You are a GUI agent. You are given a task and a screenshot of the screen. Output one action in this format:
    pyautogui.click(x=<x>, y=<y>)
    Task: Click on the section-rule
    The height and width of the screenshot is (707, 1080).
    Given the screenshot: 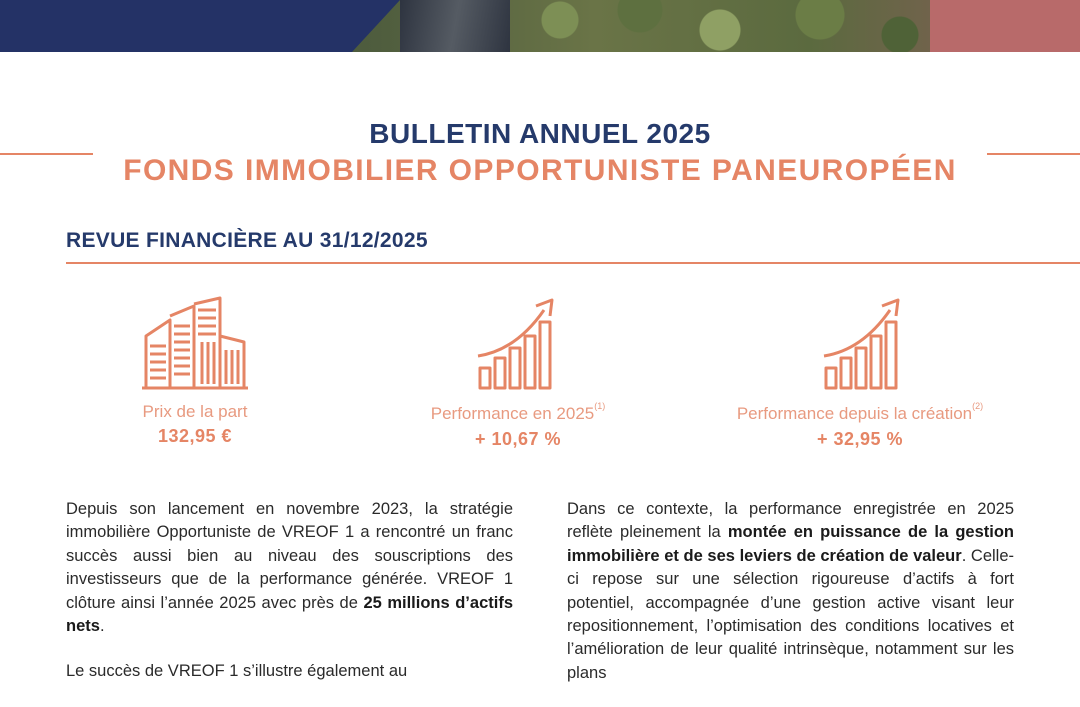 What is the action you would take?
    pyautogui.click(x=573, y=263)
    